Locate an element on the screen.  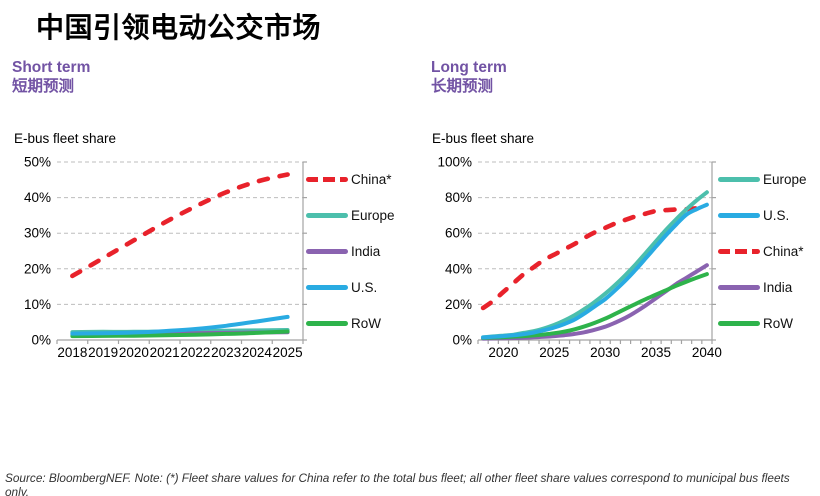
x-tick-label: 2024 is located at coordinates (257, 352).